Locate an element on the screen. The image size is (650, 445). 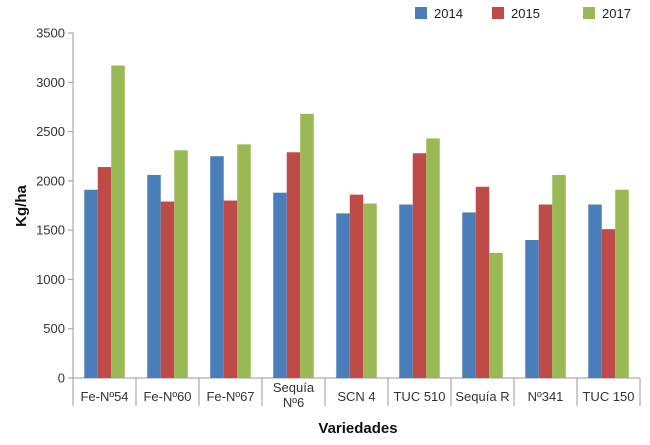
legend-swatch-2015 is located at coordinates (498, 13).